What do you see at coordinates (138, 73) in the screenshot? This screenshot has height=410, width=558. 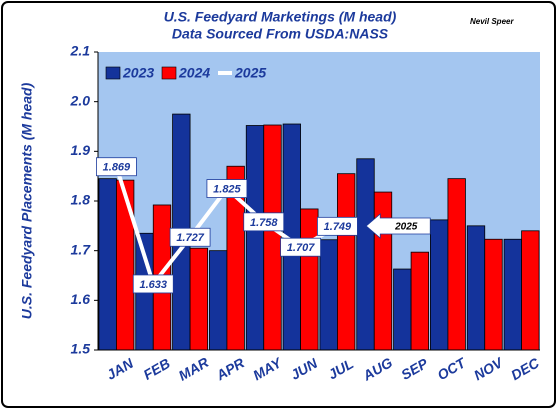 I see `legend-label: 2023` at bounding box center [138, 73].